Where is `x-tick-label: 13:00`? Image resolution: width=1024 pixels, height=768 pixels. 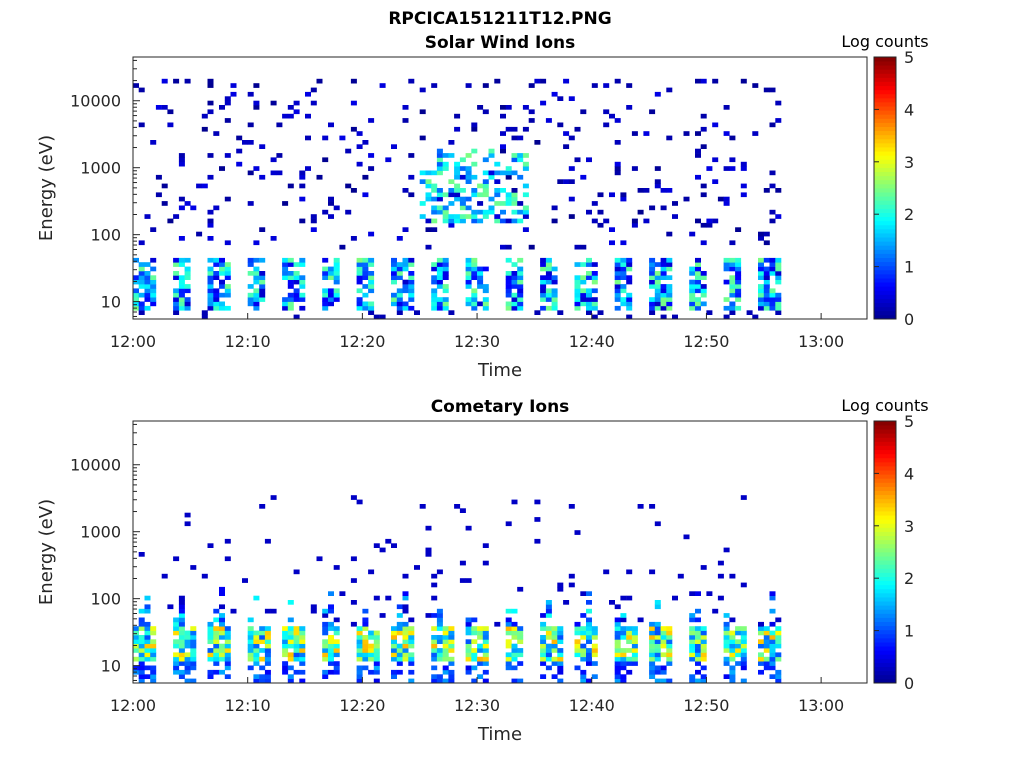 x-tick-label: 13:00 is located at coordinates (821, 705).